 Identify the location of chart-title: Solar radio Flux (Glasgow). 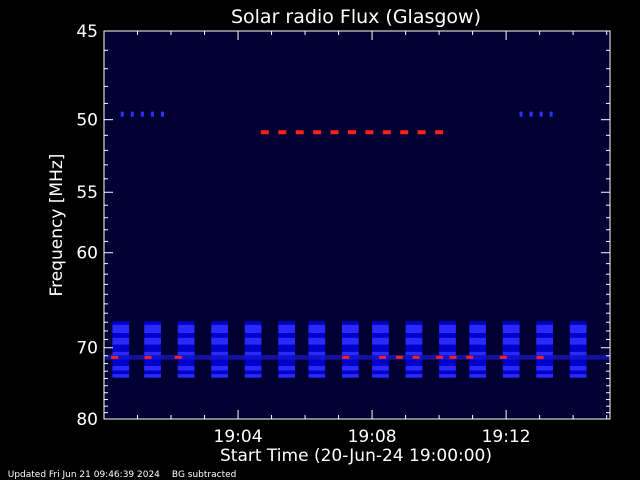
(356, 17).